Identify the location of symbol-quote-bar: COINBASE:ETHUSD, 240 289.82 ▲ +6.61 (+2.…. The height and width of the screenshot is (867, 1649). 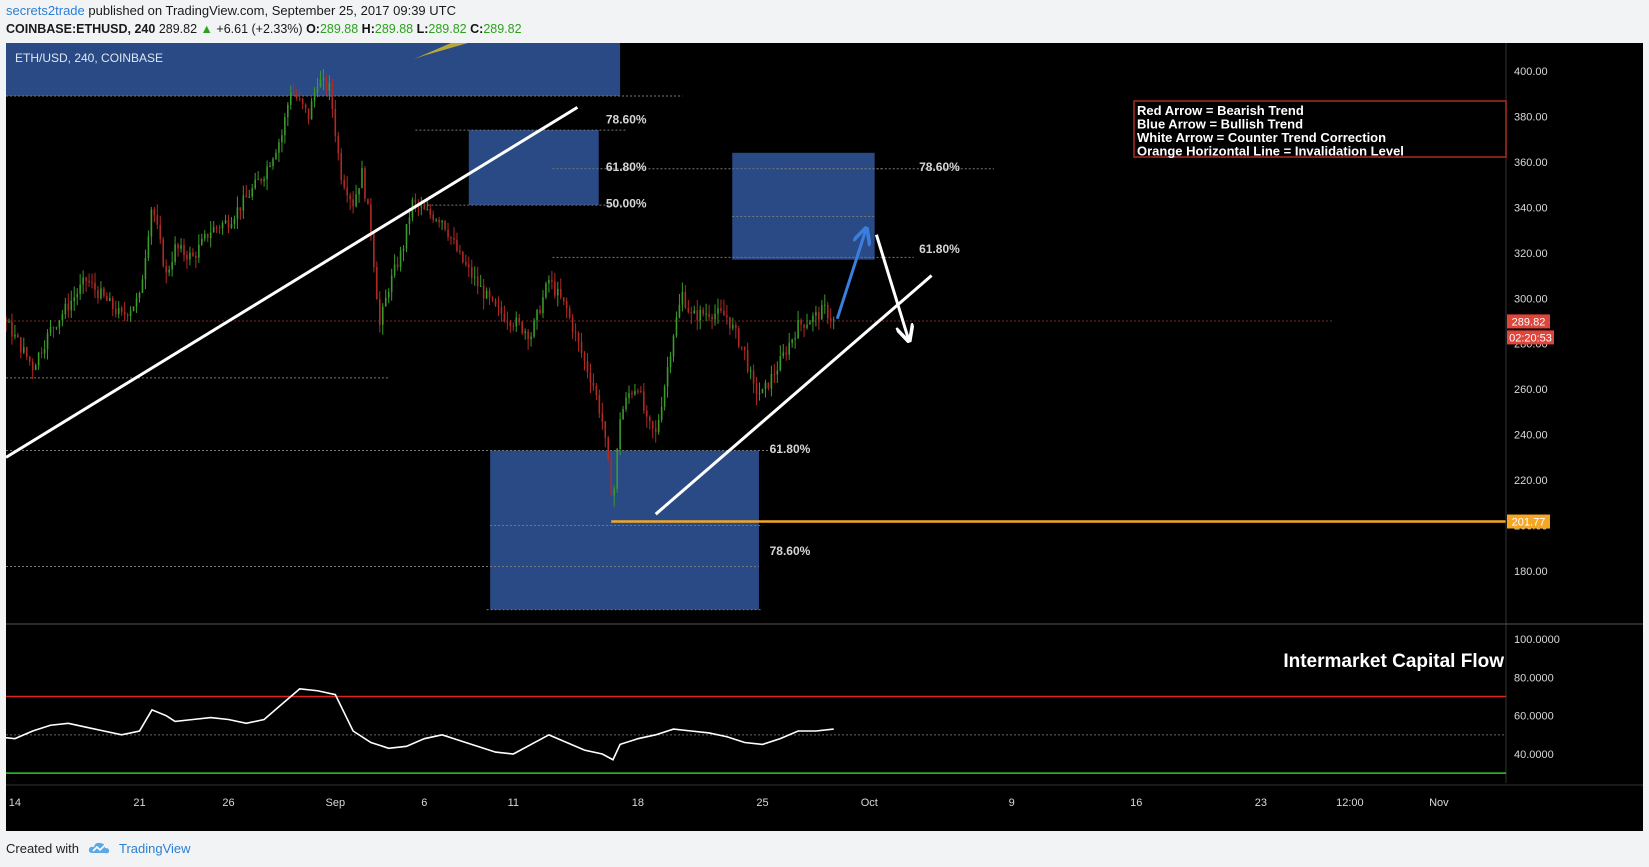
(264, 29).